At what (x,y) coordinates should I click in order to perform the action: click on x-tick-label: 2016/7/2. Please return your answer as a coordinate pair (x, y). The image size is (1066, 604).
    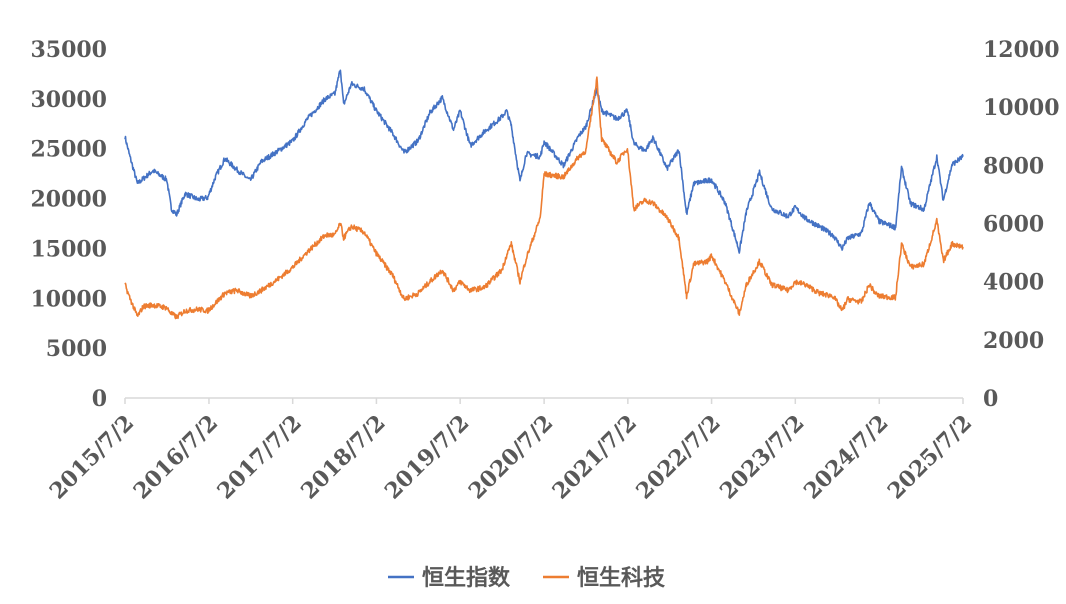
    Looking at the image, I should click on (176, 457).